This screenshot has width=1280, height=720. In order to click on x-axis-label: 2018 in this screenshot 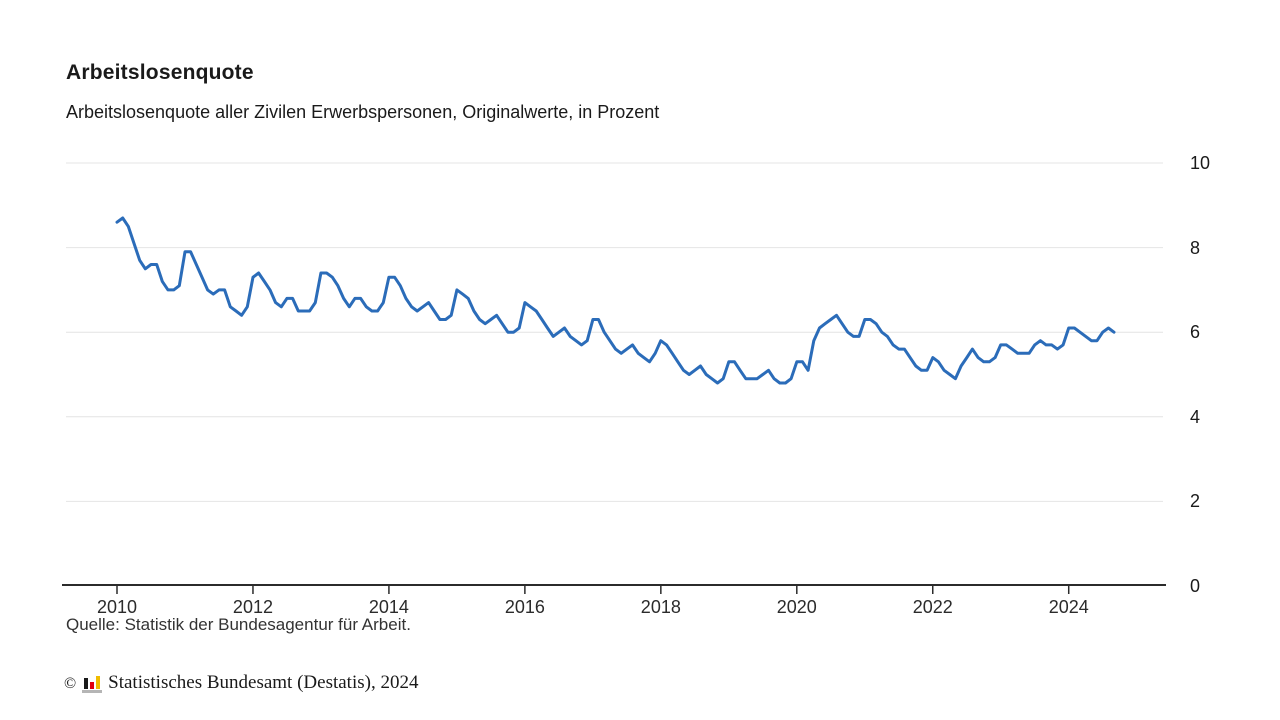, I will do `click(660, 607)`.